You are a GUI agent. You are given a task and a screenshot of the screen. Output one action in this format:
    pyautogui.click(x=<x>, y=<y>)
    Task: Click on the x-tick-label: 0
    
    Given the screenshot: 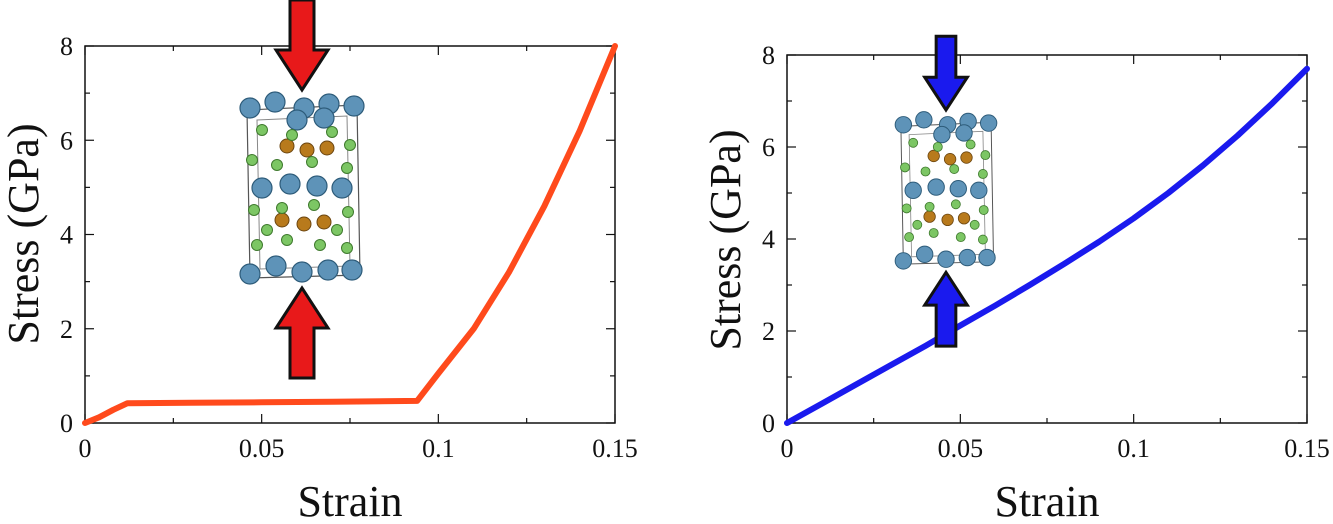 What is the action you would take?
    pyautogui.click(x=787, y=448)
    